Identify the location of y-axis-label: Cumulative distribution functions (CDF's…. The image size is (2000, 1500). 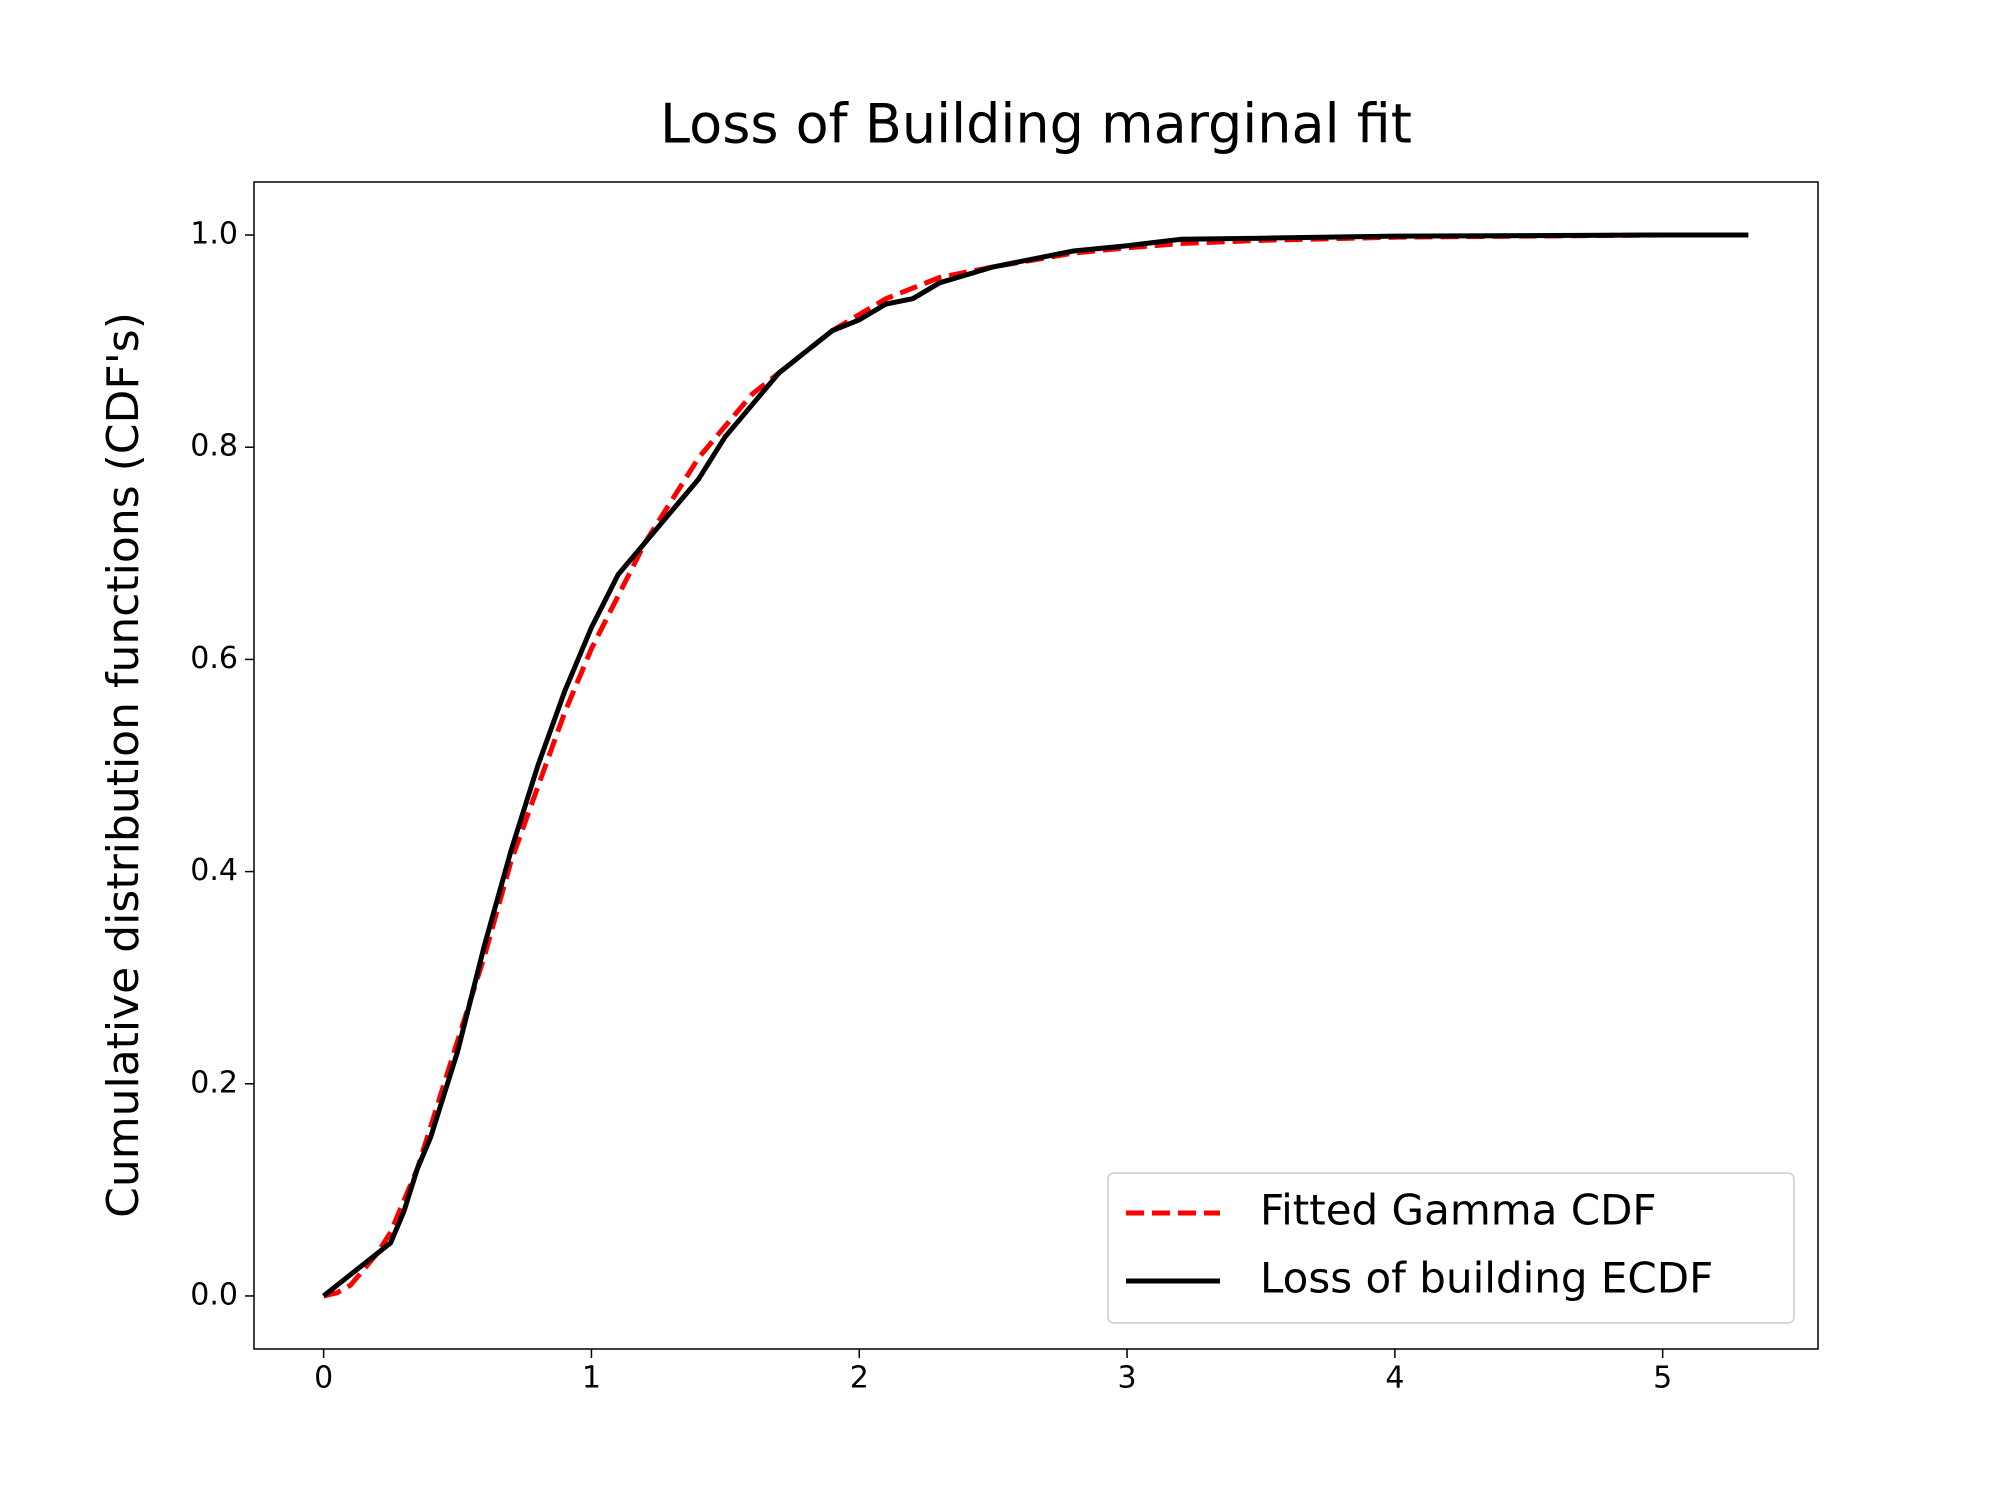
(123, 765).